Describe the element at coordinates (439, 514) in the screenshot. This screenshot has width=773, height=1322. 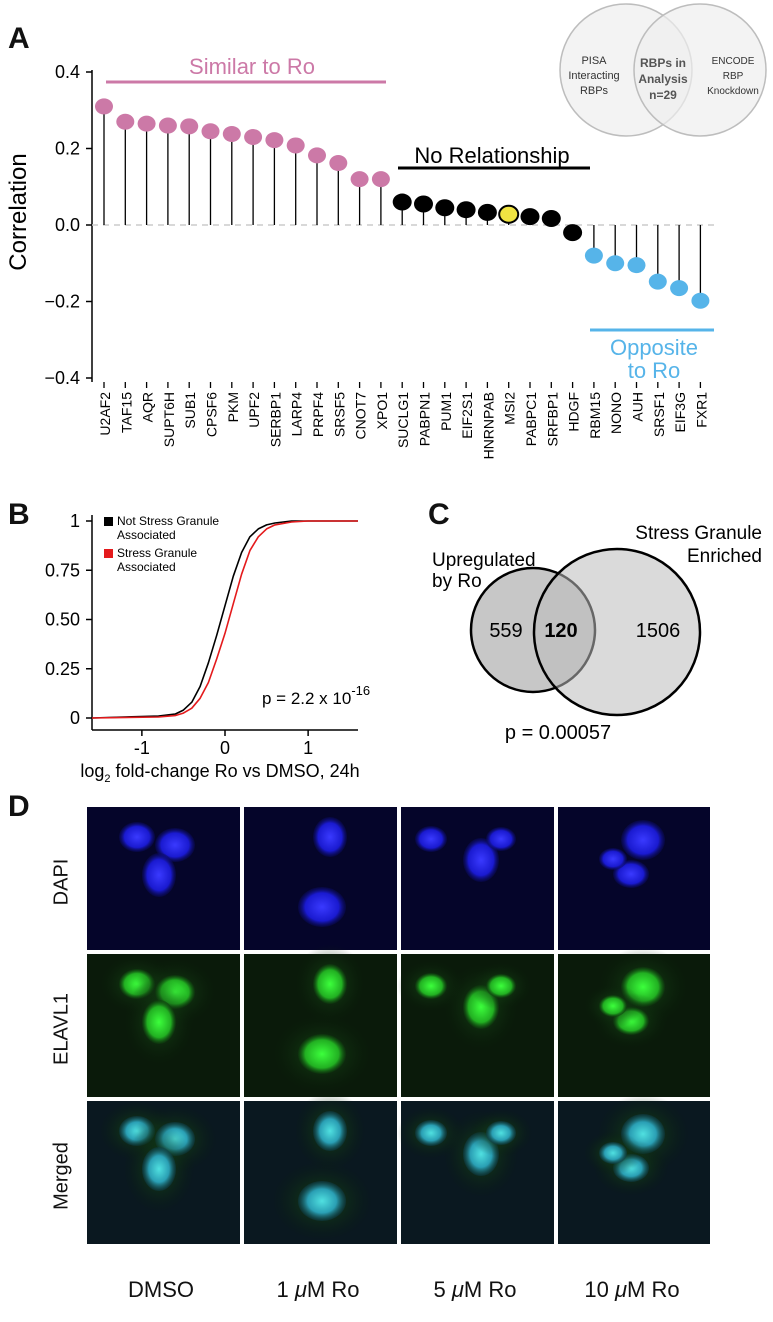
I see `panel-c-letter: C` at that location.